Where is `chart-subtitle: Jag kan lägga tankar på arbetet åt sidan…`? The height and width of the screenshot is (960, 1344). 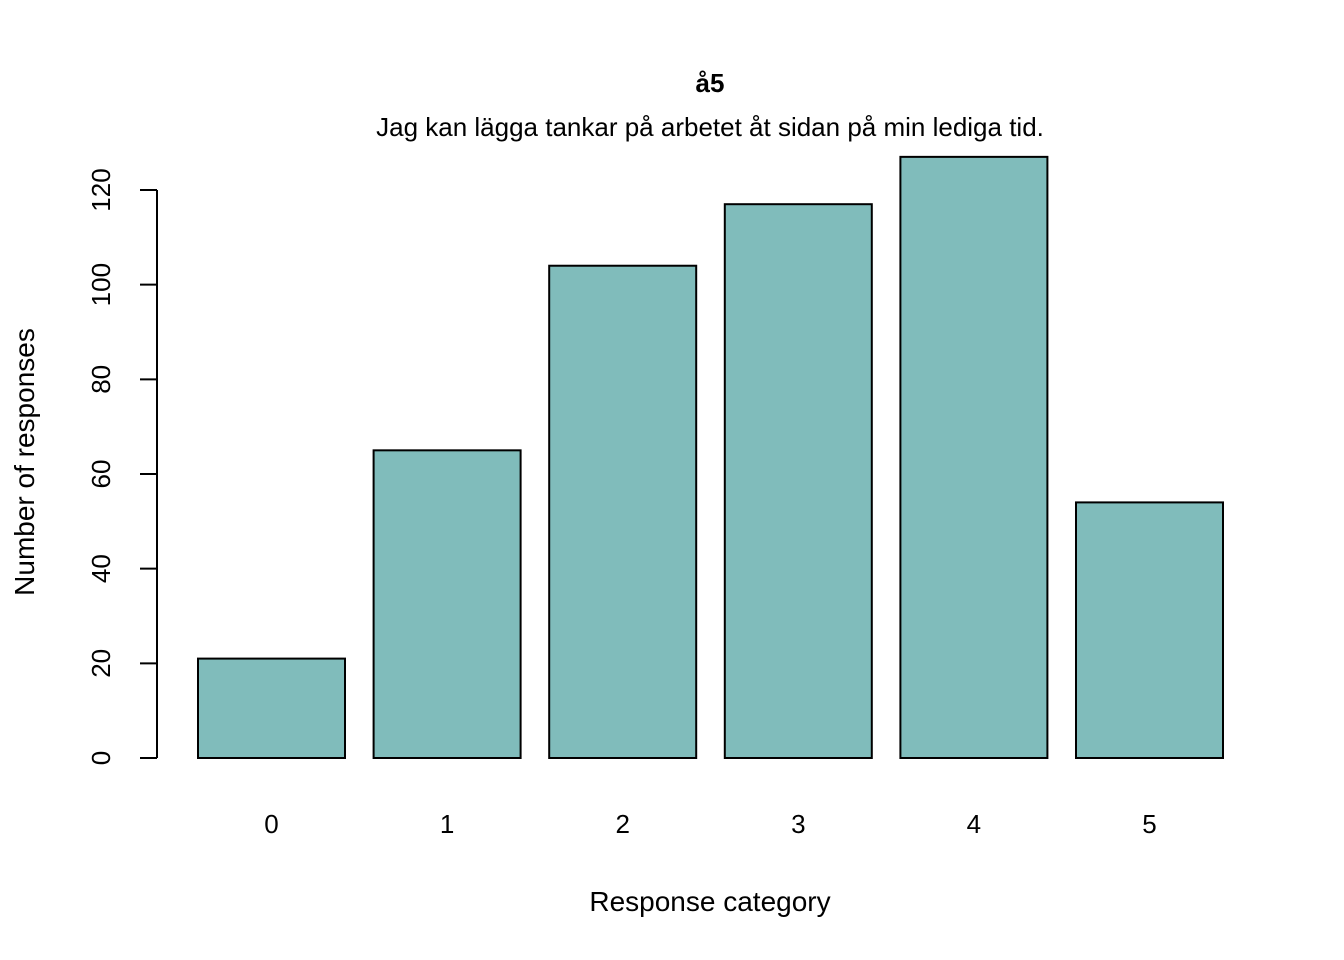
chart-subtitle: Jag kan lägga tankar på arbetet åt sidan… is located at coordinates (710, 127).